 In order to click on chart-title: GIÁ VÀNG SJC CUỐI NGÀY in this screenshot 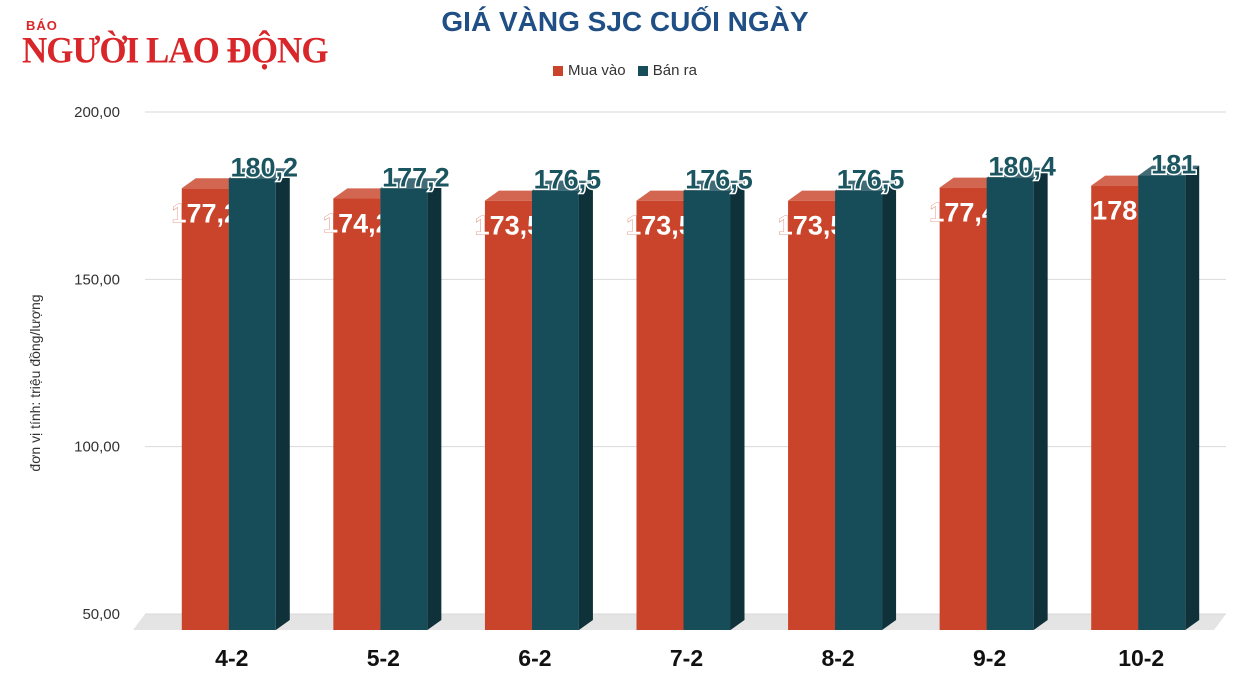, I will do `click(625, 21)`.